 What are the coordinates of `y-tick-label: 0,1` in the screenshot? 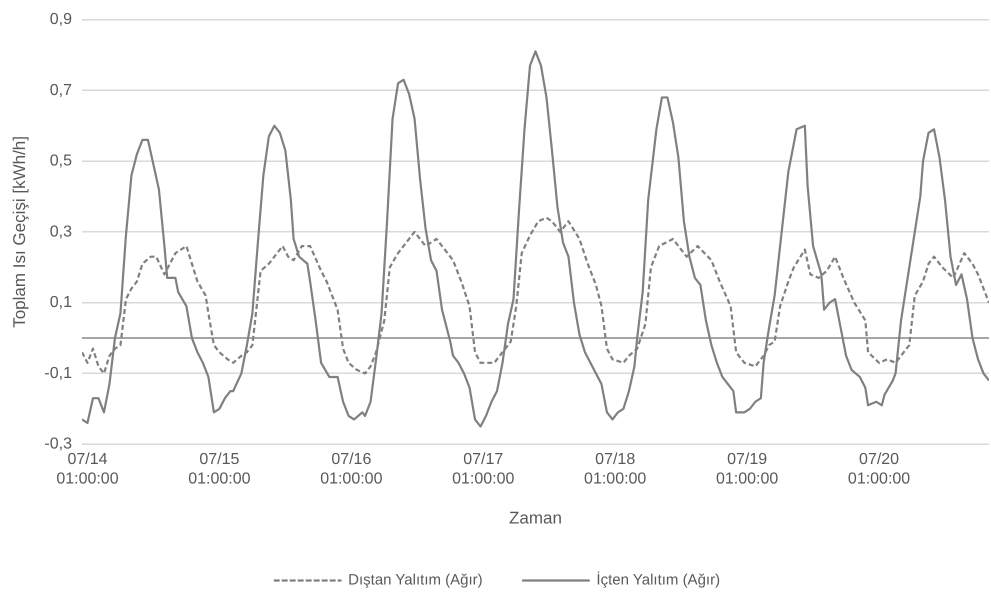 It's located at (61, 303).